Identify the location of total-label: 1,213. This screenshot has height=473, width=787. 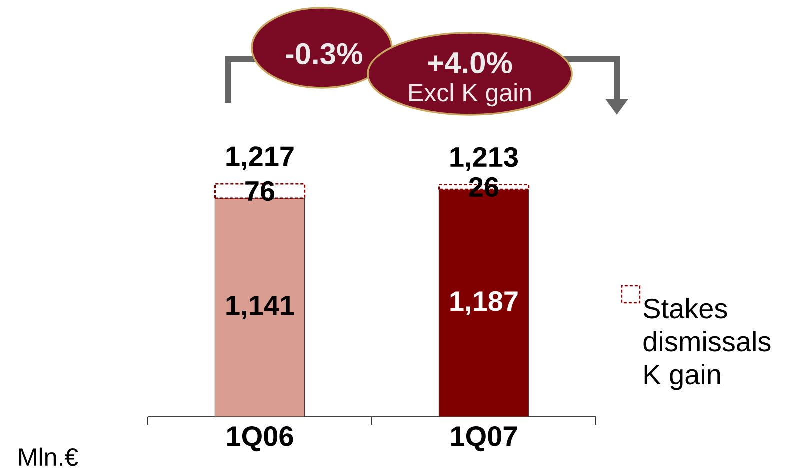
(484, 159).